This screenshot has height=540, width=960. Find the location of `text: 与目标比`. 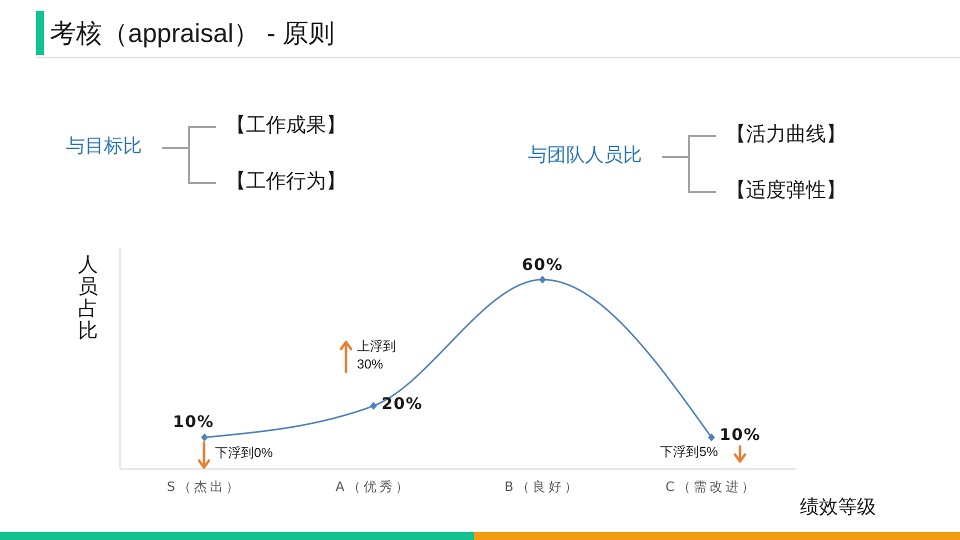

text: 与目标比 is located at coordinates (104, 147).